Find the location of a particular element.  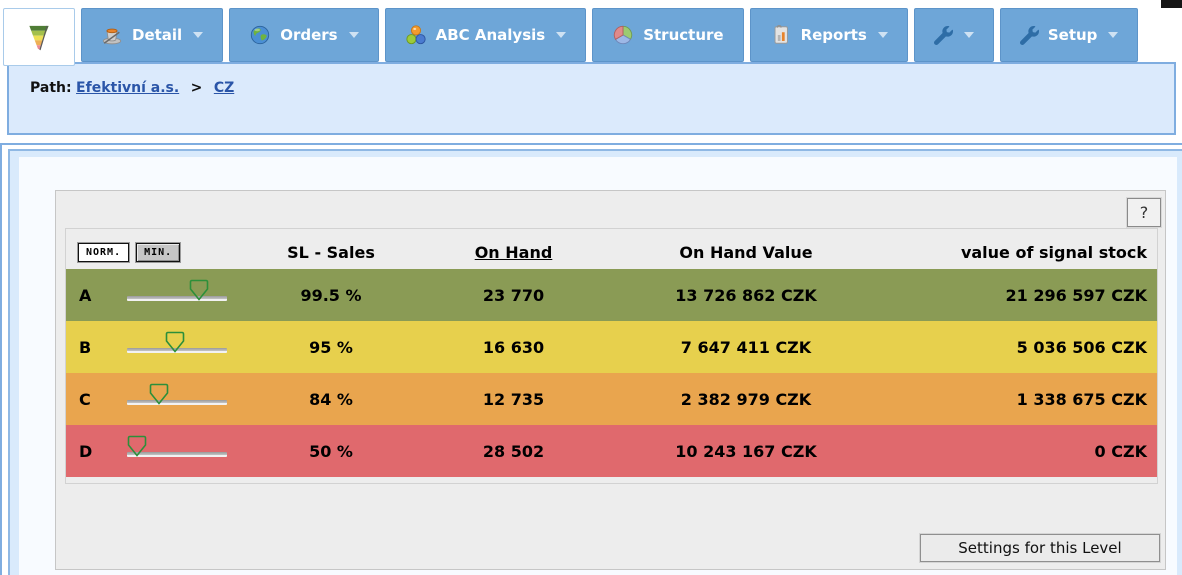

signal-stock-value: 5 036 506 CZK is located at coordinates (1081, 347).